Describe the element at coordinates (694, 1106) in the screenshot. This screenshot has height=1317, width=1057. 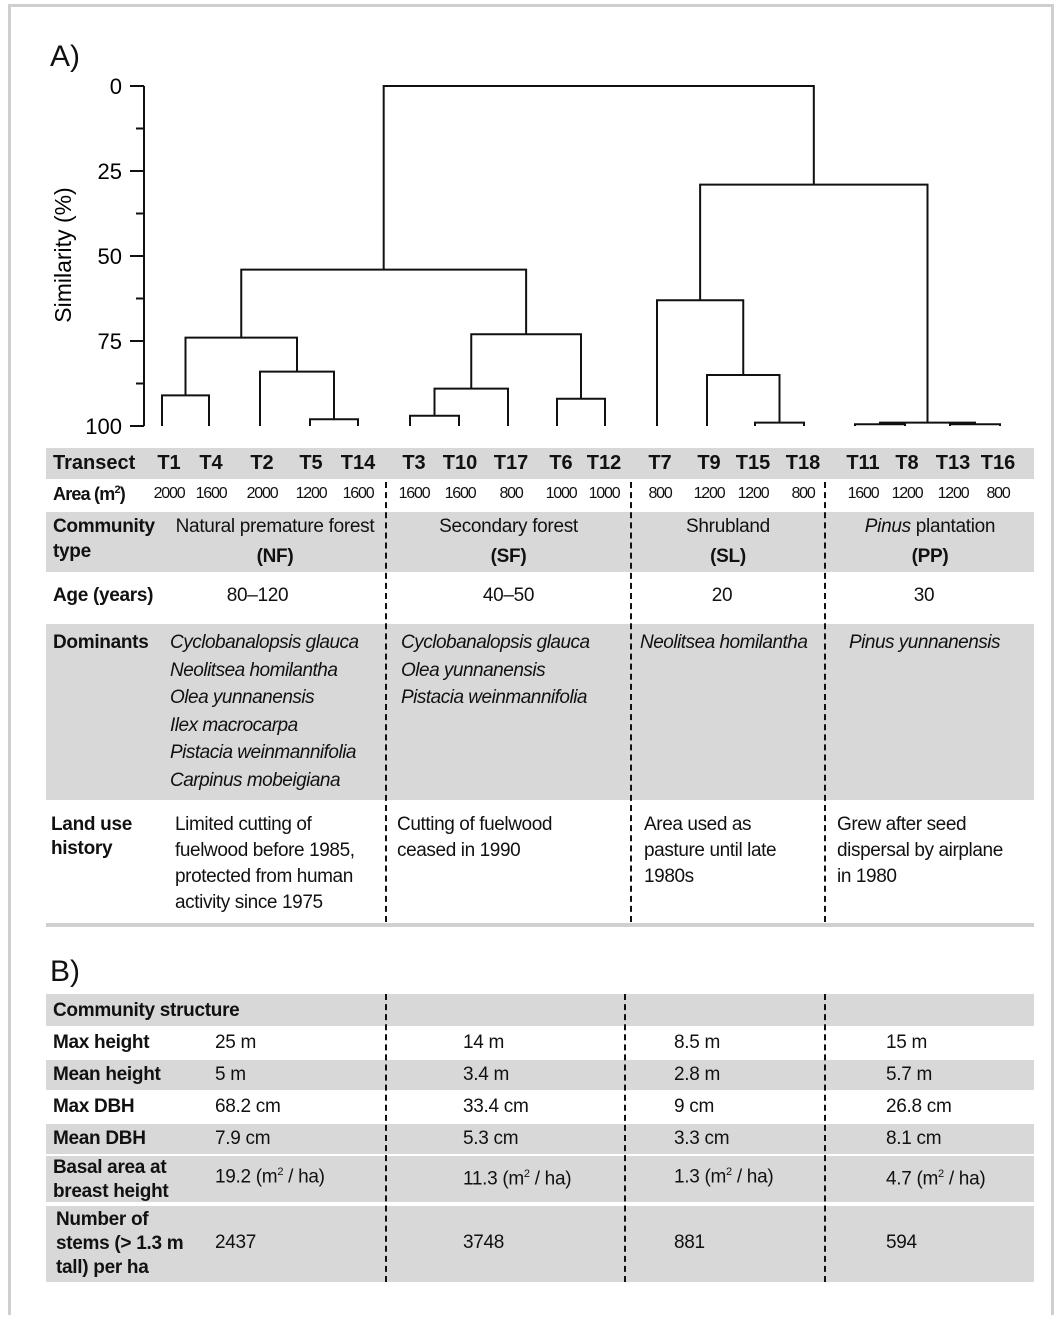
I see `structure-value: 9 cm` at that location.